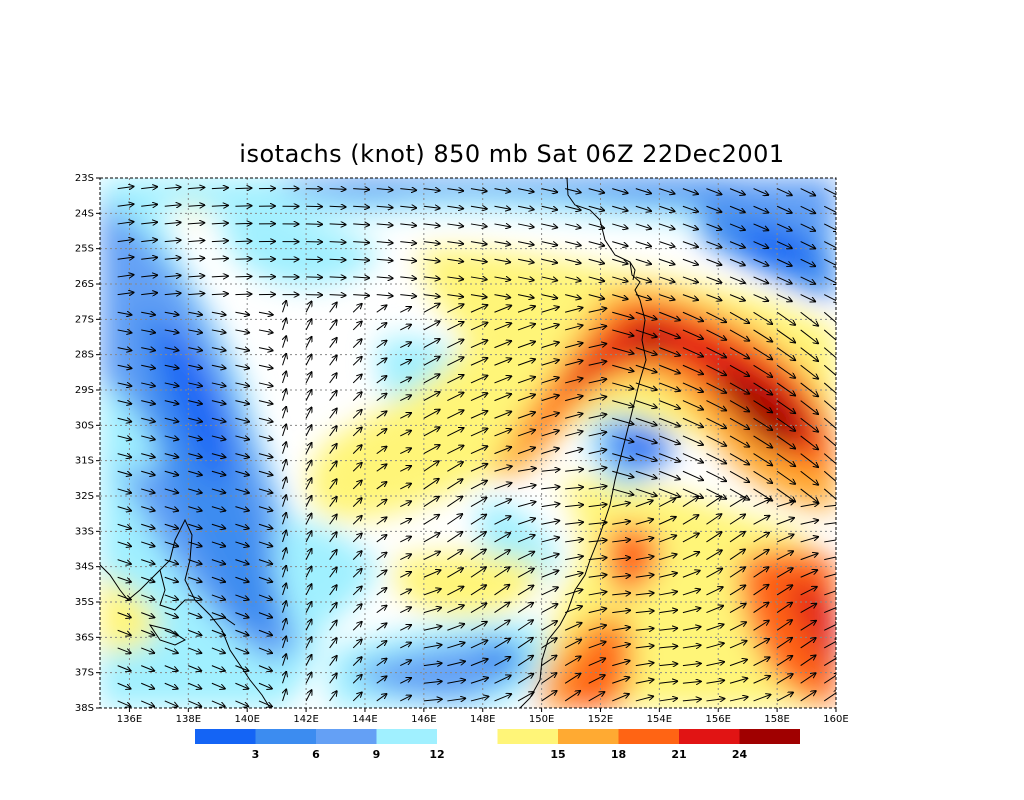  I want to click on lat-tick-label: 31S, so click(84, 461).